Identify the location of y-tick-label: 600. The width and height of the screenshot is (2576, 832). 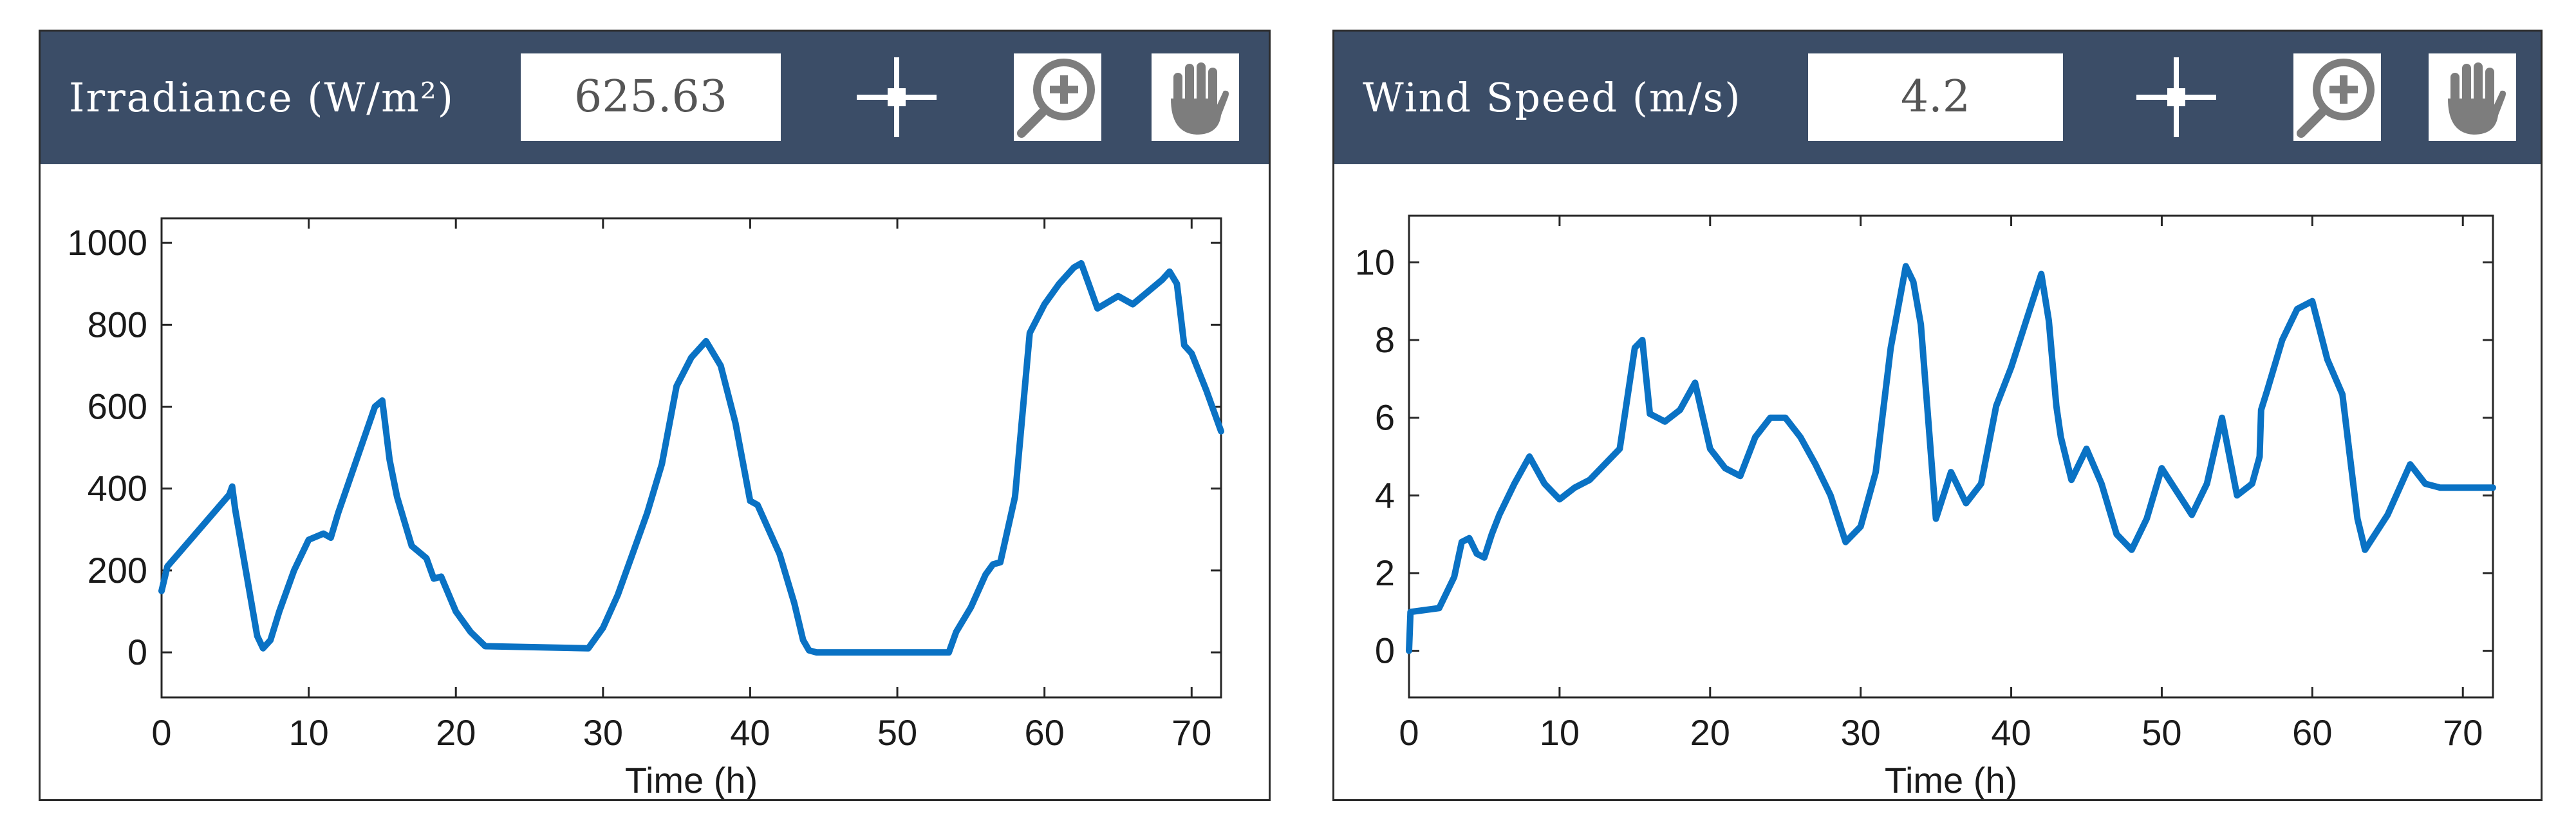
(117, 406).